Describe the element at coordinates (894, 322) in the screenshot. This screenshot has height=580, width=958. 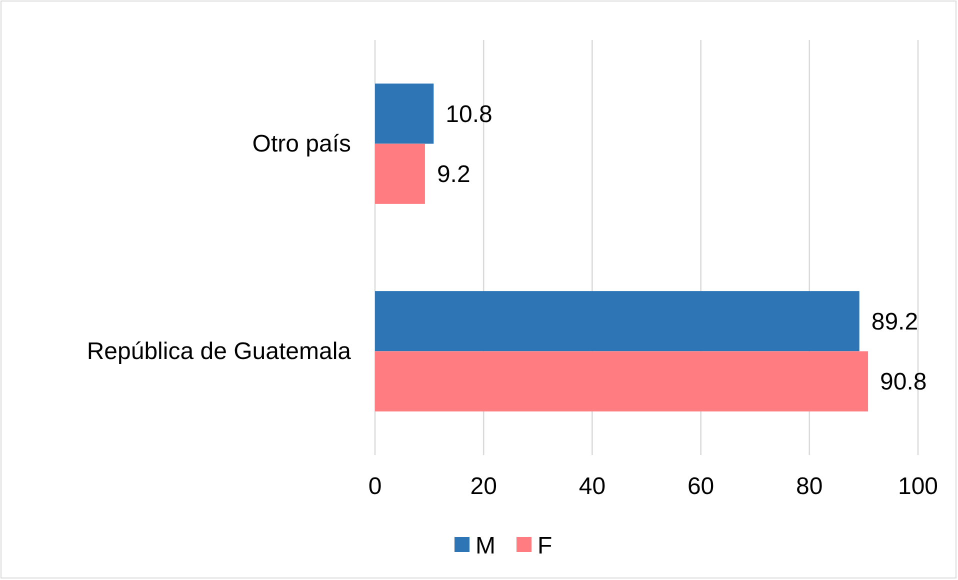
I see `data-label: 89.2` at that location.